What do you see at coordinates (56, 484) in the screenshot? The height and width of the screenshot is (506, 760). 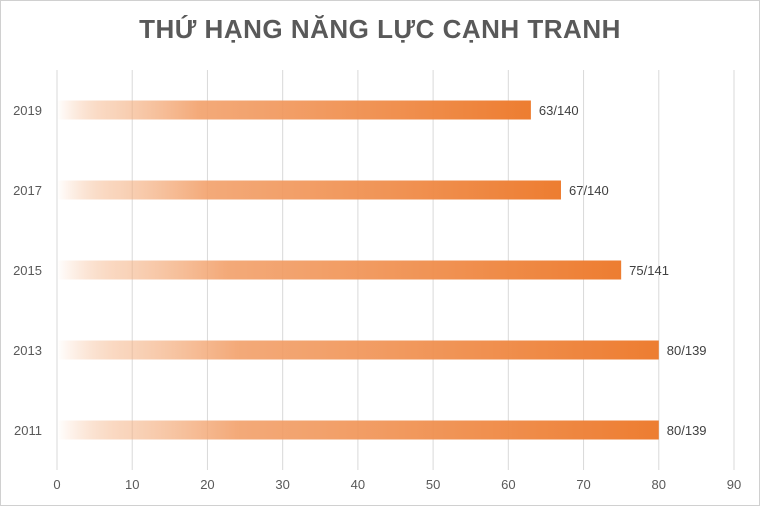 I see `x-tick-label: 0` at bounding box center [56, 484].